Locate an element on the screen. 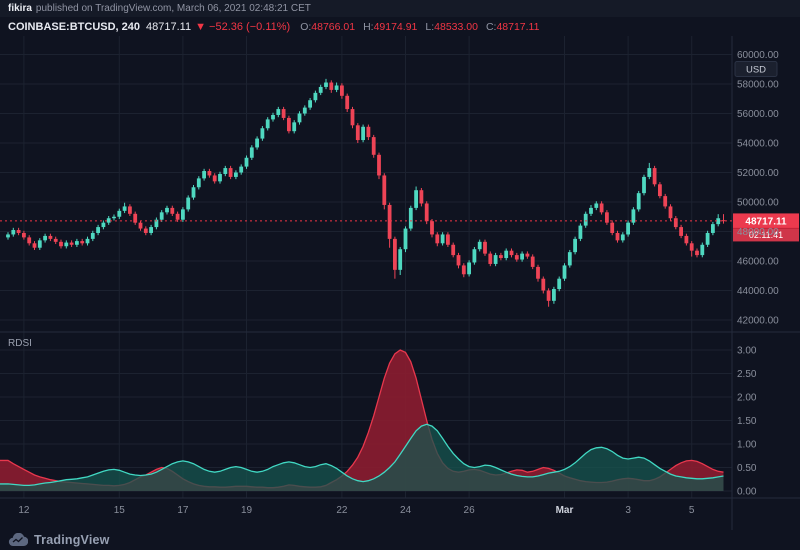 Image resolution: width=800 pixels, height=550 pixels. svg-text: 5 is located at coordinates (692, 510).